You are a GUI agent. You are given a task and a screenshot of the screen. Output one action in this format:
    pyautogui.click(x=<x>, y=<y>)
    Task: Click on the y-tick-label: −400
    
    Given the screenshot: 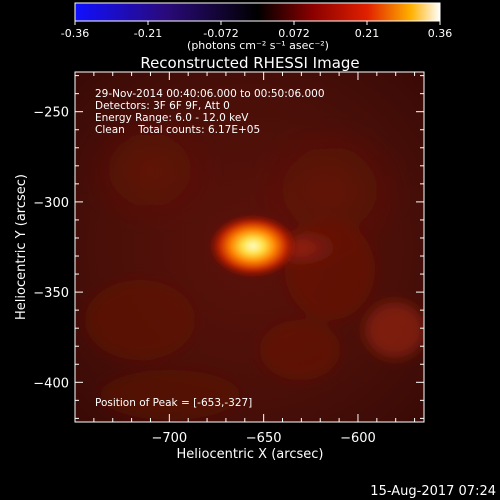 What is the action you would take?
    pyautogui.click(x=51, y=383)
    